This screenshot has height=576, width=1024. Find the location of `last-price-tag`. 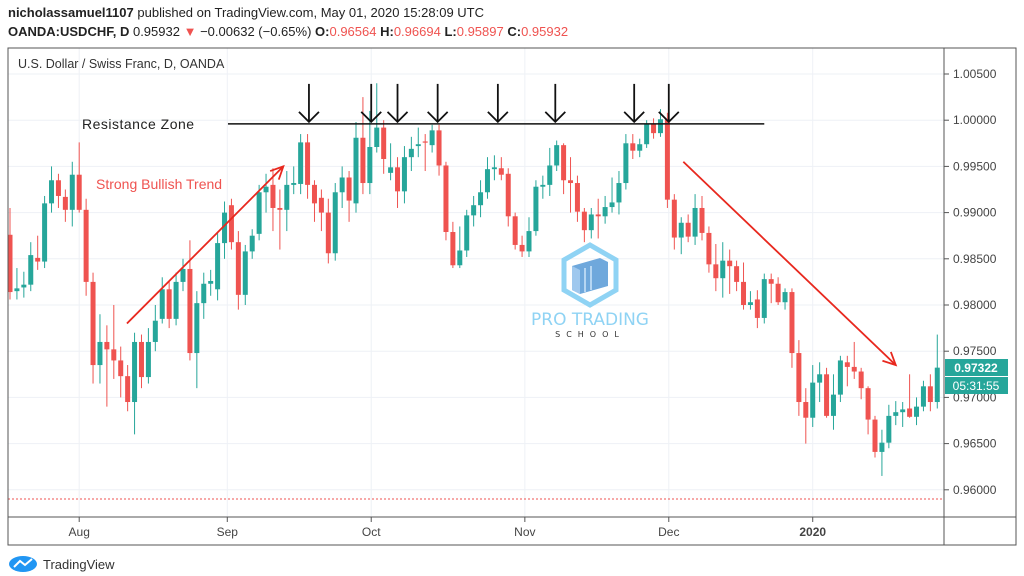

last-price-tag is located at coordinates (976, 367).